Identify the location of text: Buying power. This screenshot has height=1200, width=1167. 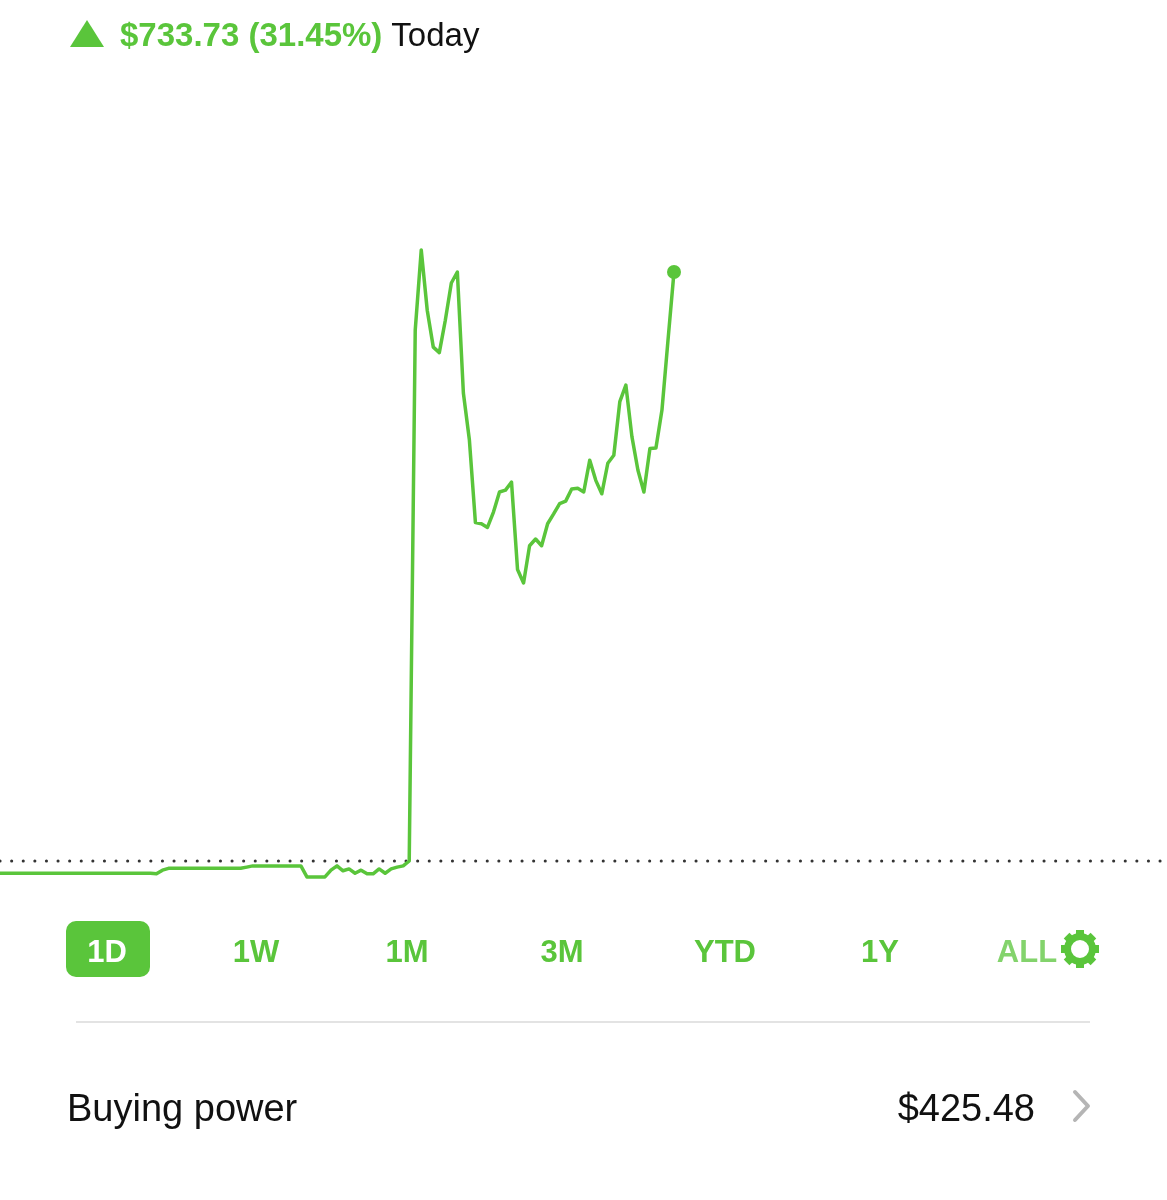
(182, 1108).